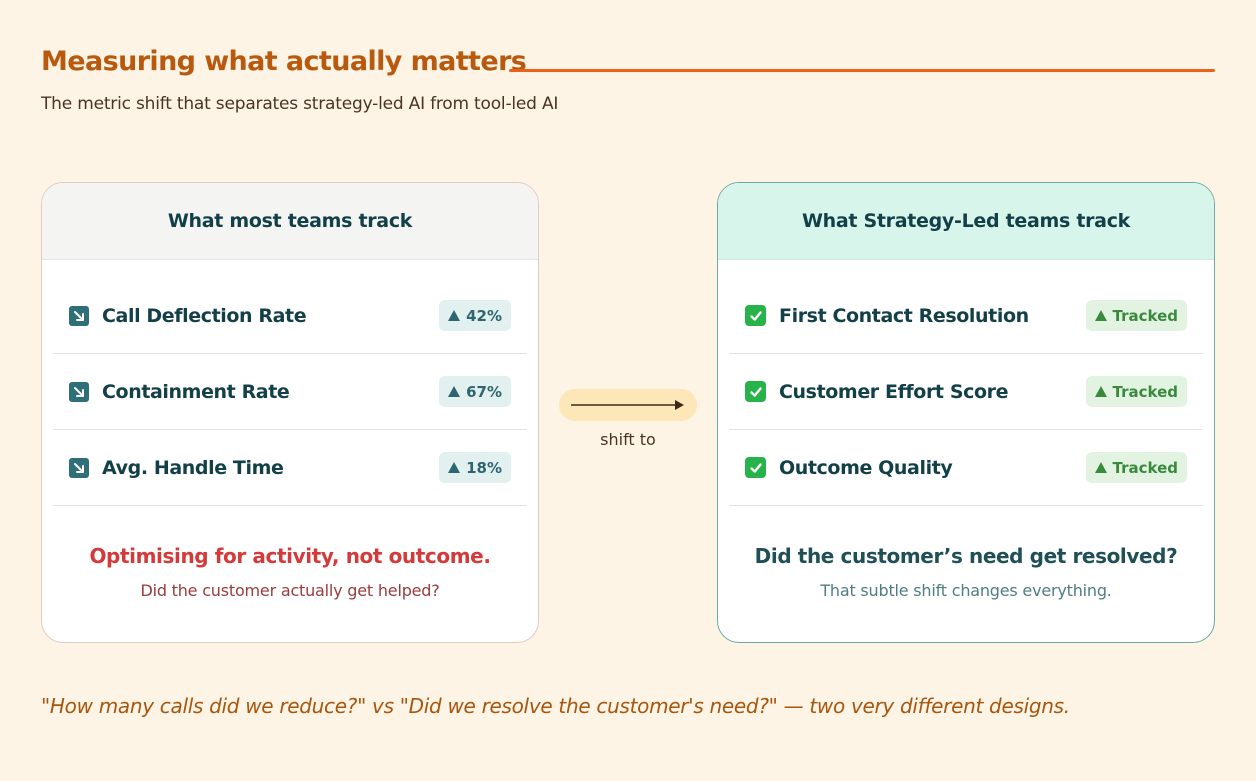  What do you see at coordinates (966, 221) in the screenshot?
I see `card-heading: What Strategy-Led teams track` at bounding box center [966, 221].